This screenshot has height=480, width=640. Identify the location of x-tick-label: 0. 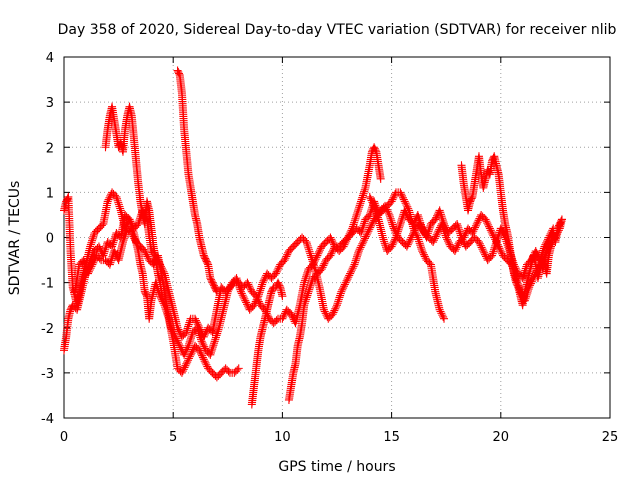
(64, 437).